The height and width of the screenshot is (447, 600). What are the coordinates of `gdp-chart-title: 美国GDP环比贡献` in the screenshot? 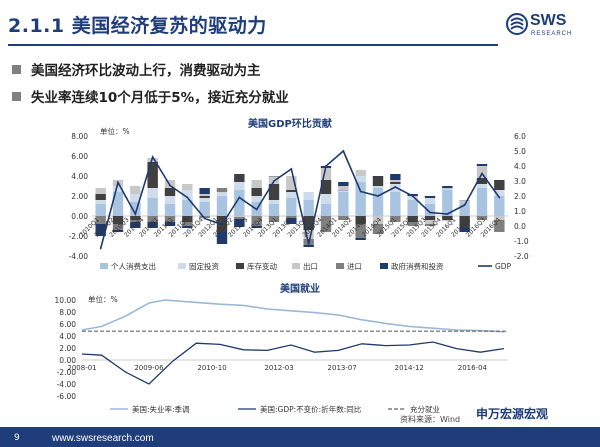 It's located at (290, 124).